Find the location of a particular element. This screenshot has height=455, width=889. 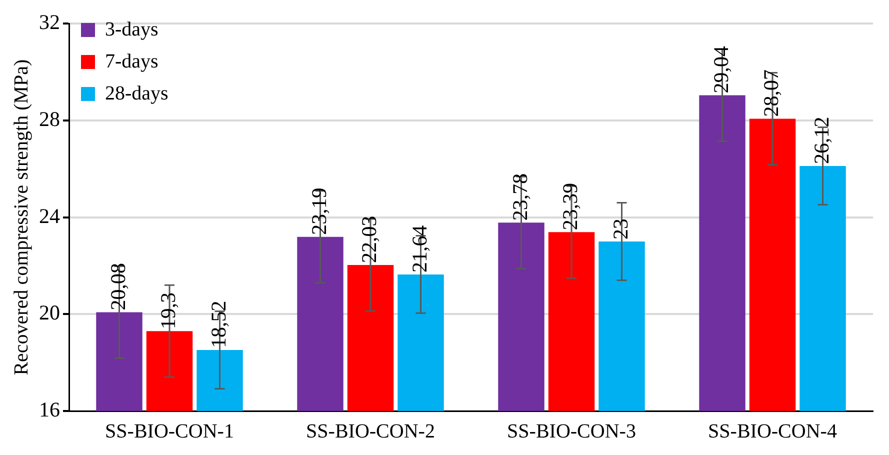

x-tick-label: SS-BIO-CON-3 is located at coordinates (571, 431).